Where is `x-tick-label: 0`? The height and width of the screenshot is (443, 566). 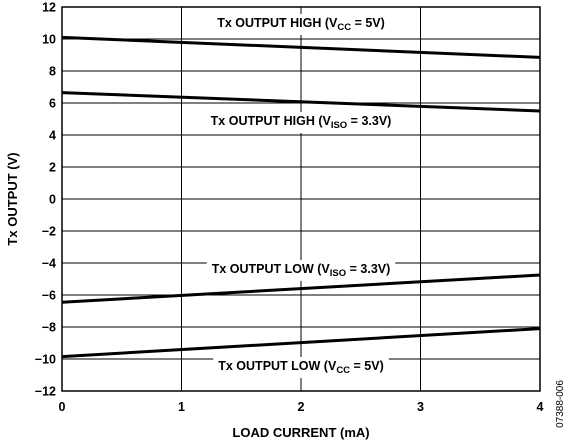
x-tick-label: 0 is located at coordinates (62, 407).